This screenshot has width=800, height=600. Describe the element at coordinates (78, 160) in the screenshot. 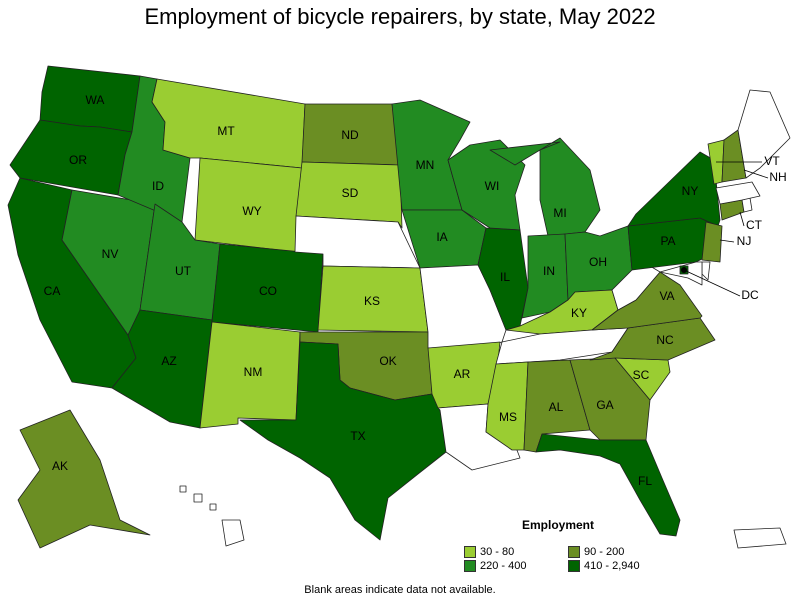

I see `state-label-or: OR` at that location.